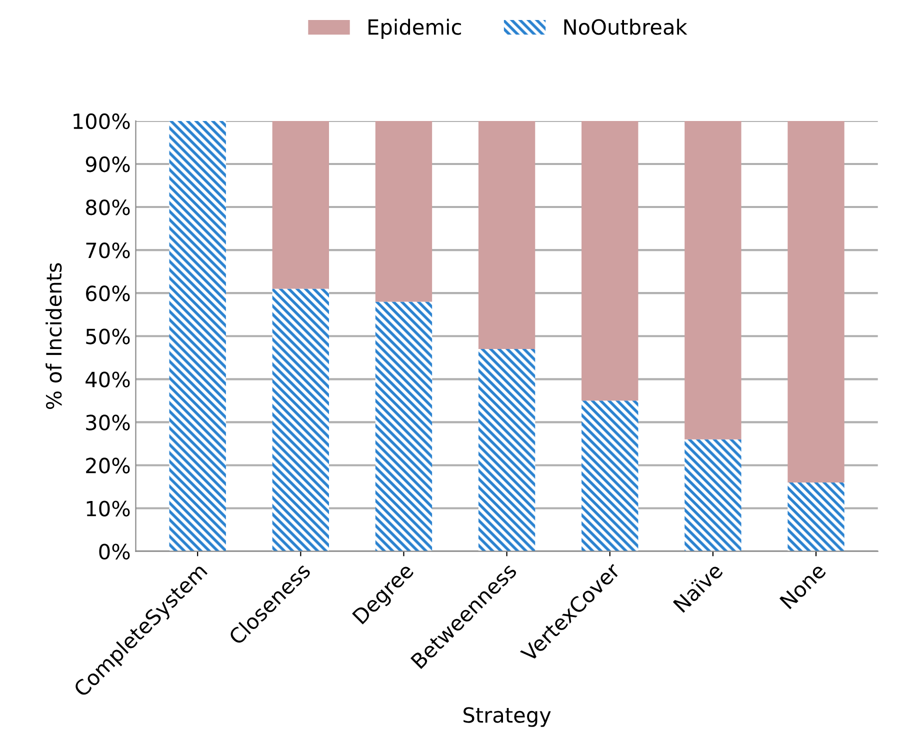 The height and width of the screenshot is (742, 905). What do you see at coordinates (108, 508) in the screenshot?
I see `y-tick-label: 10%` at bounding box center [108, 508].